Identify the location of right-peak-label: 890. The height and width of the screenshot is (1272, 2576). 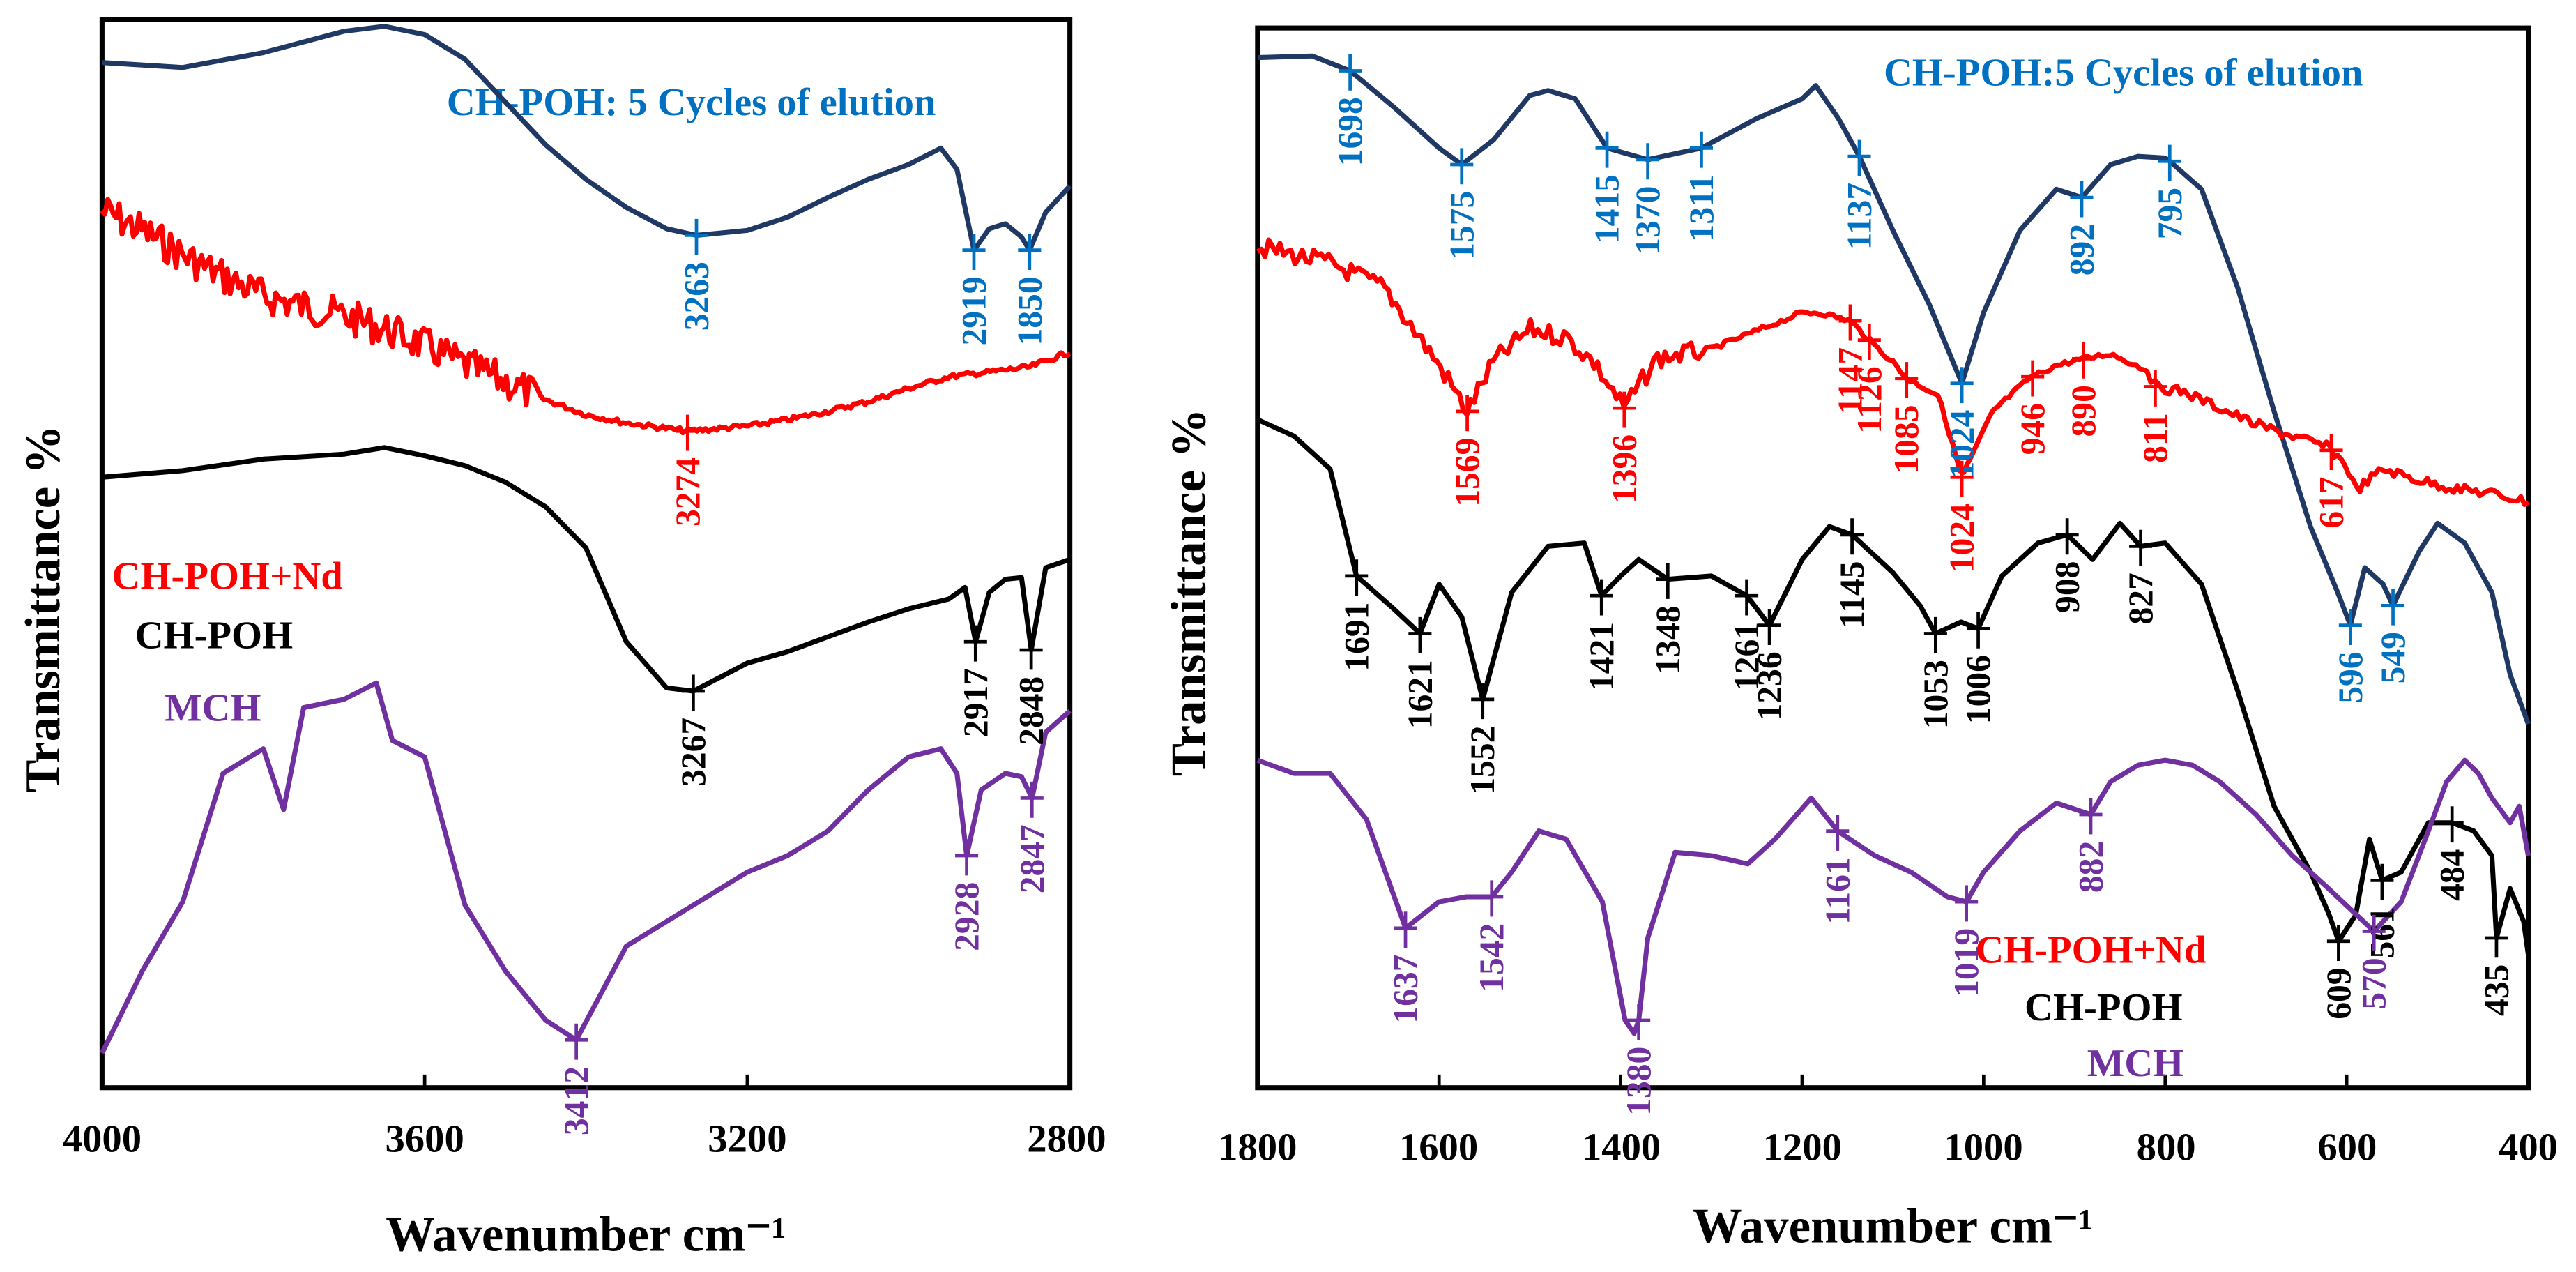
(2084, 411).